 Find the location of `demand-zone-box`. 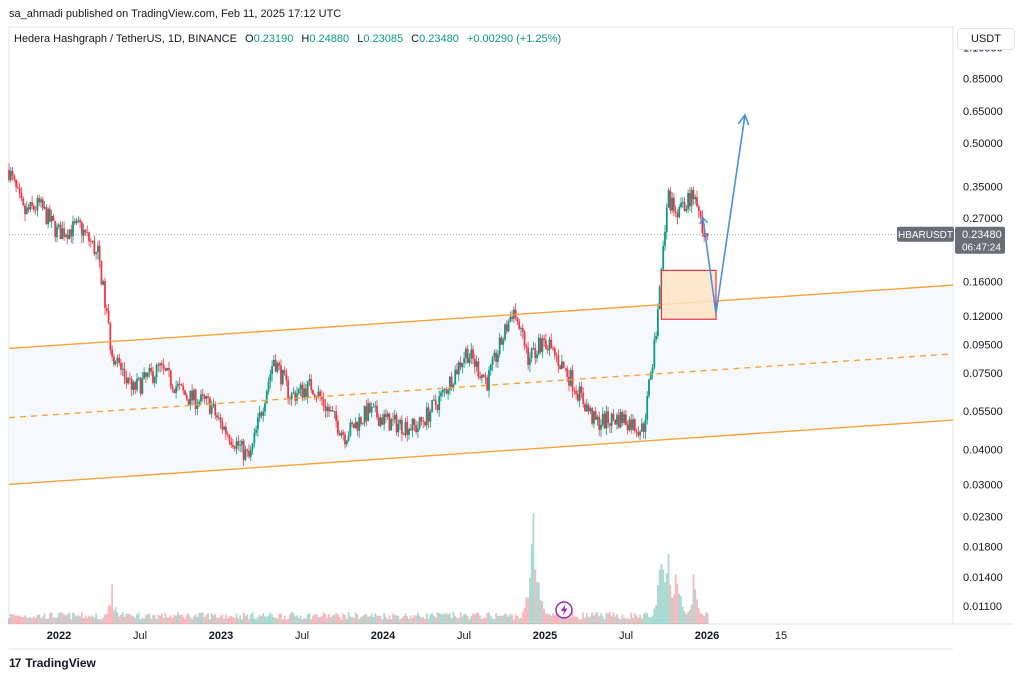

demand-zone-box is located at coordinates (688, 294).